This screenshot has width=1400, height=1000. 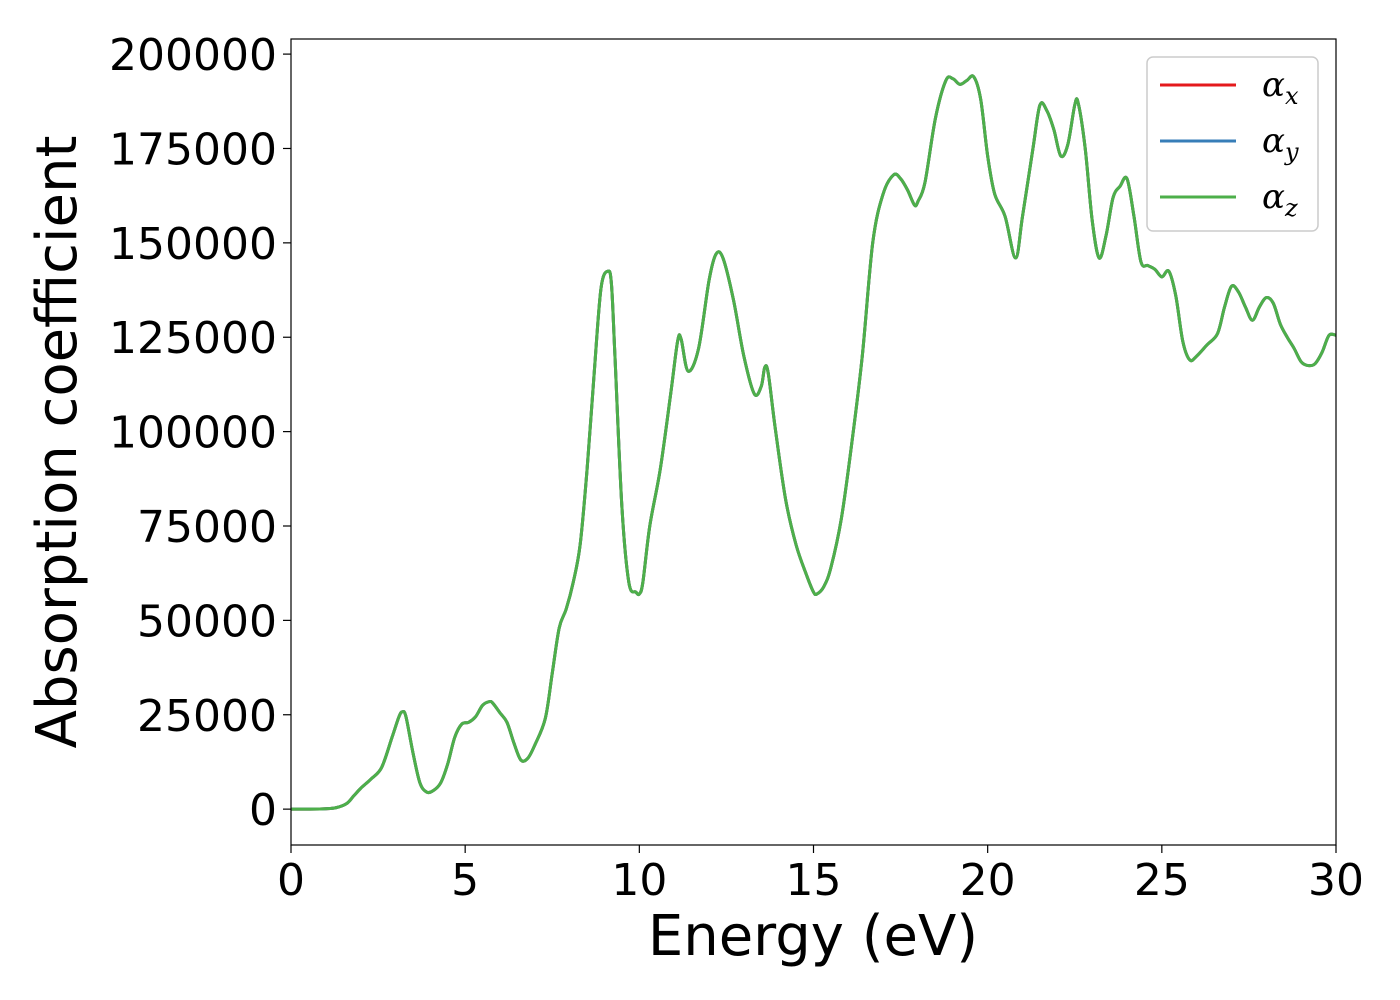 What do you see at coordinates (639, 880) in the screenshot?
I see `x-tick-label: 10` at bounding box center [639, 880].